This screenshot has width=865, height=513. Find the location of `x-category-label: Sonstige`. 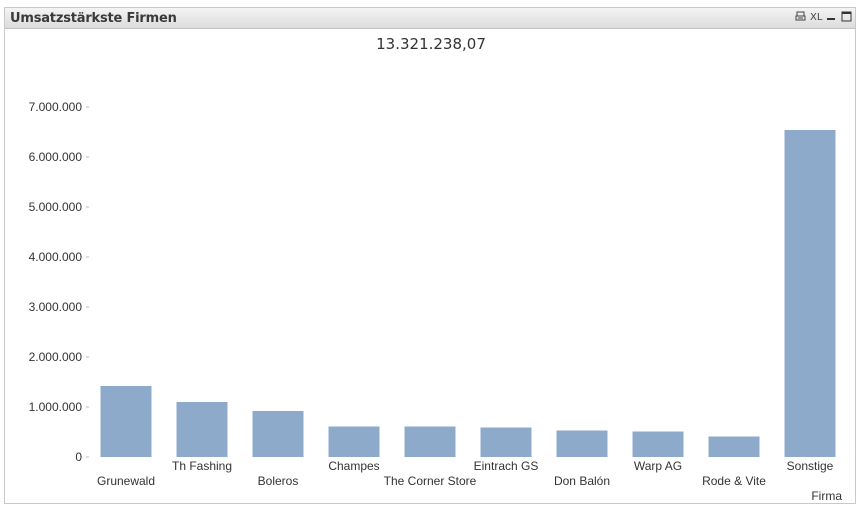

x-category-label: Sonstige is located at coordinates (810, 466).